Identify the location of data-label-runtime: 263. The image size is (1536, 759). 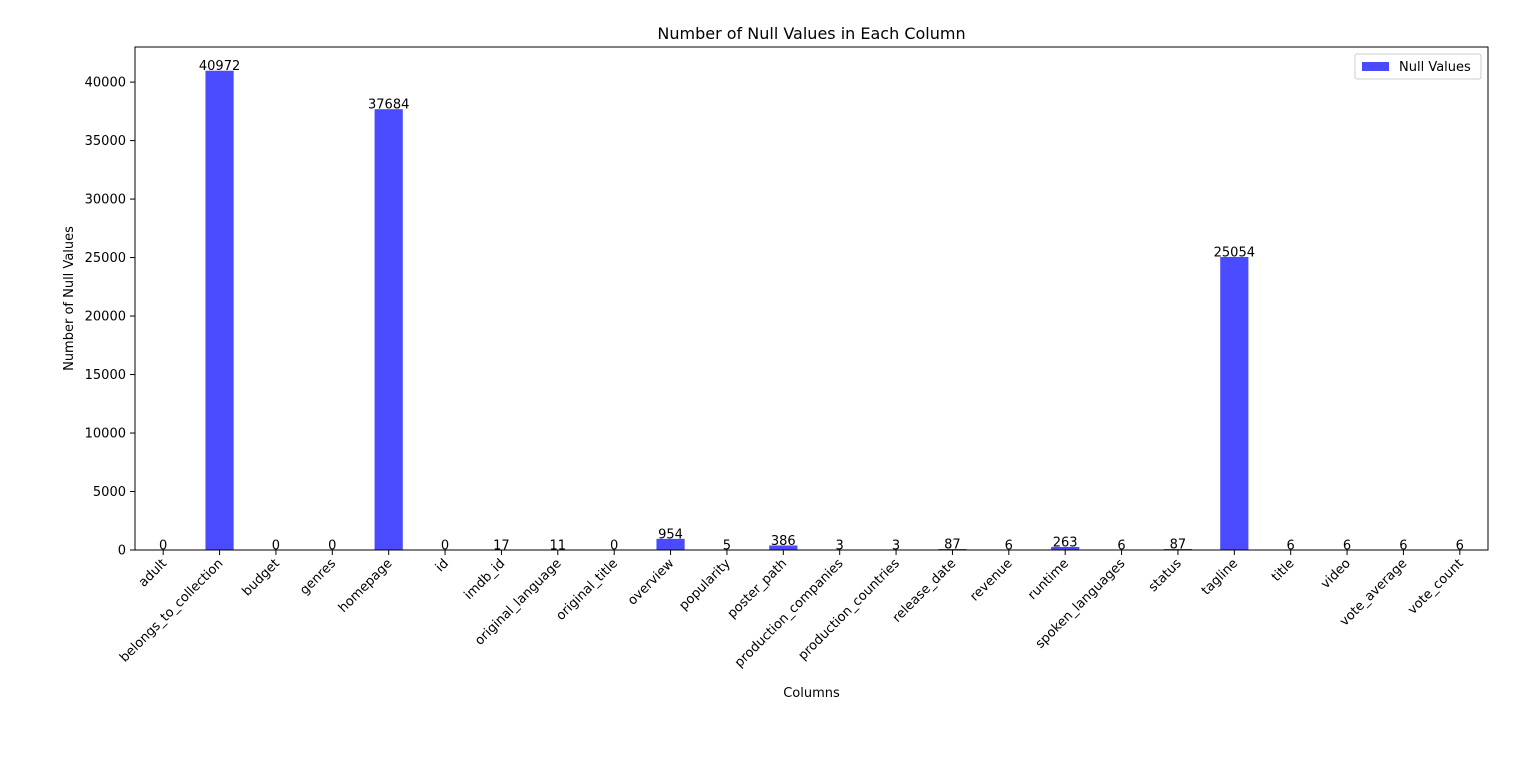
(1065, 542).